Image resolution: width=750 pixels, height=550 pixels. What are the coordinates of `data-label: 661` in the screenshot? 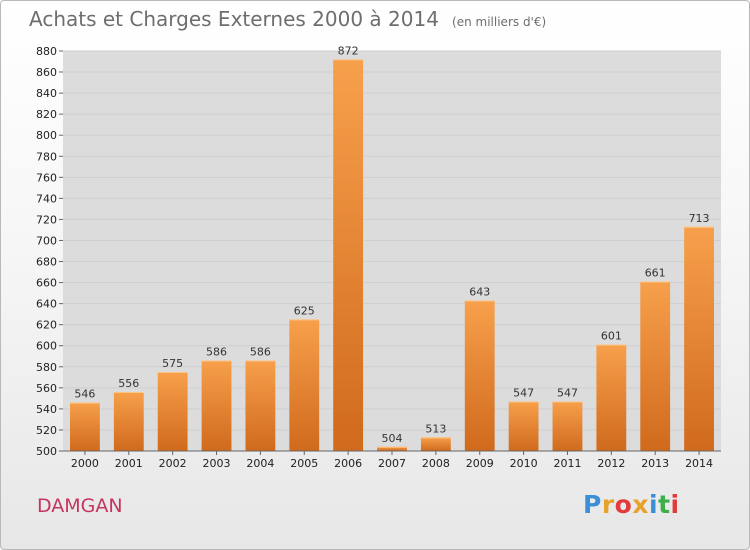 It's located at (655, 273).